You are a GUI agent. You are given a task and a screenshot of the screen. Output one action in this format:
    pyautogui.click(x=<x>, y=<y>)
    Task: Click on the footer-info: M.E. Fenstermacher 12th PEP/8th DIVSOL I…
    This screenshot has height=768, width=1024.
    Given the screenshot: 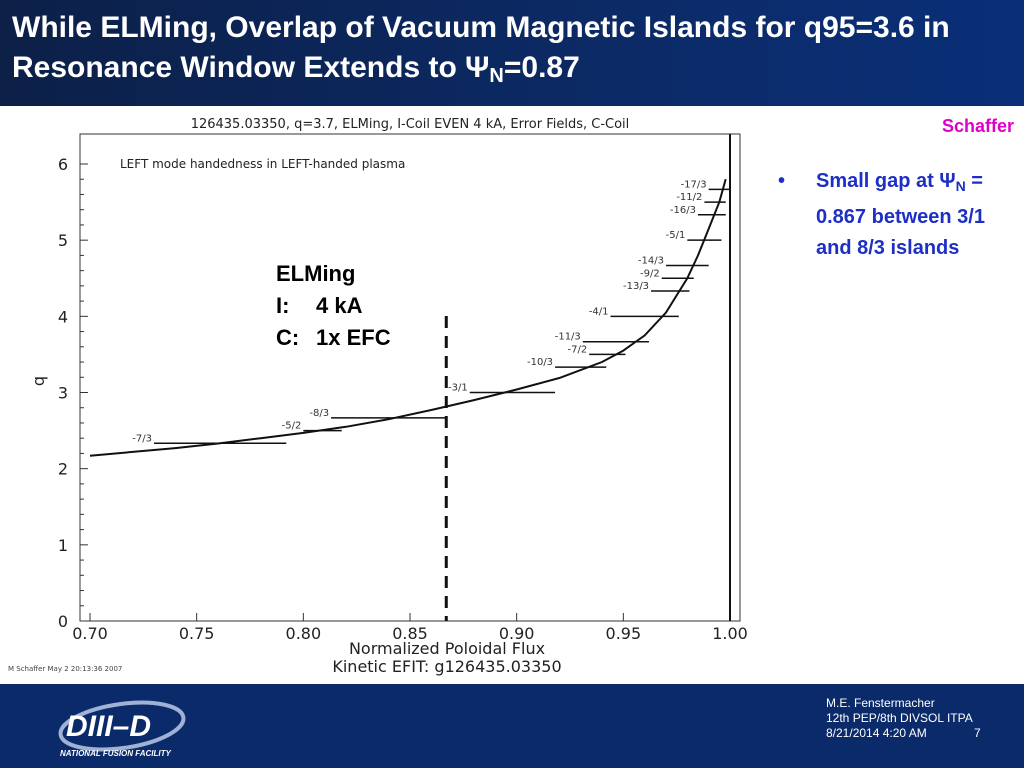 What is the action you would take?
    pyautogui.click(x=903, y=718)
    